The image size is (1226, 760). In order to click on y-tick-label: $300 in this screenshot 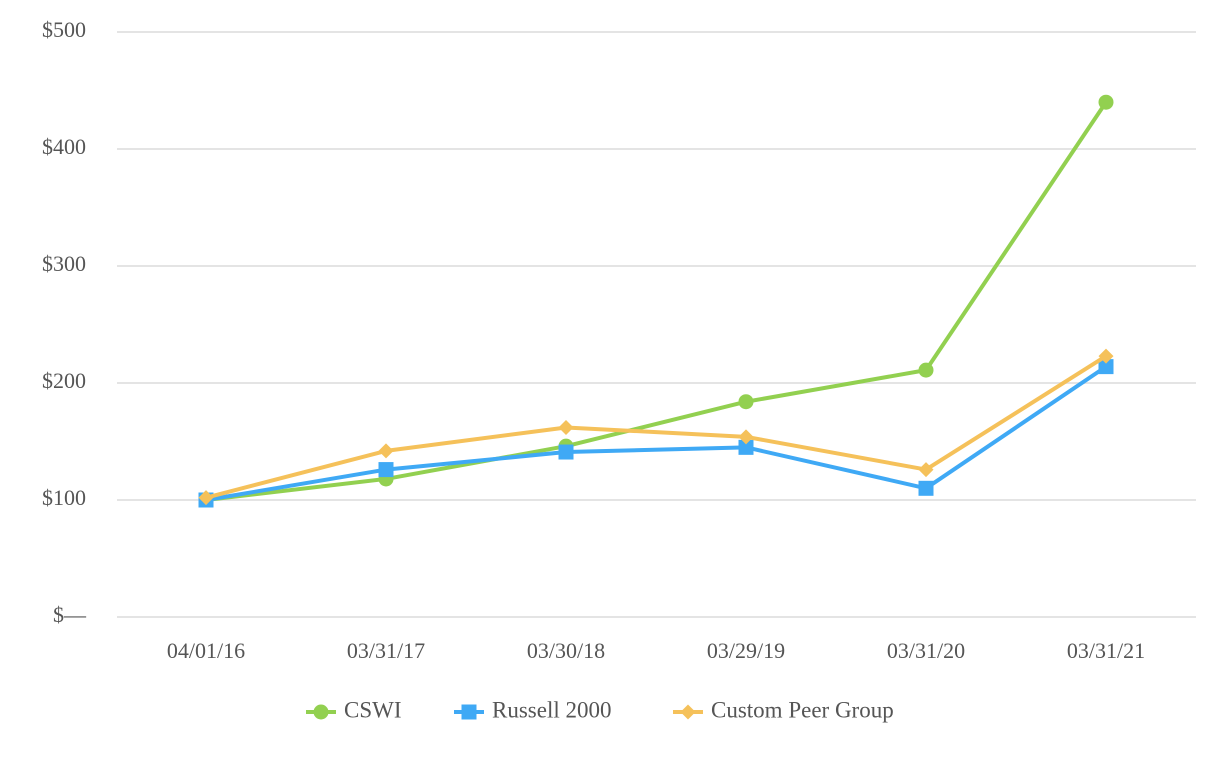, I will do `click(64, 263)`.